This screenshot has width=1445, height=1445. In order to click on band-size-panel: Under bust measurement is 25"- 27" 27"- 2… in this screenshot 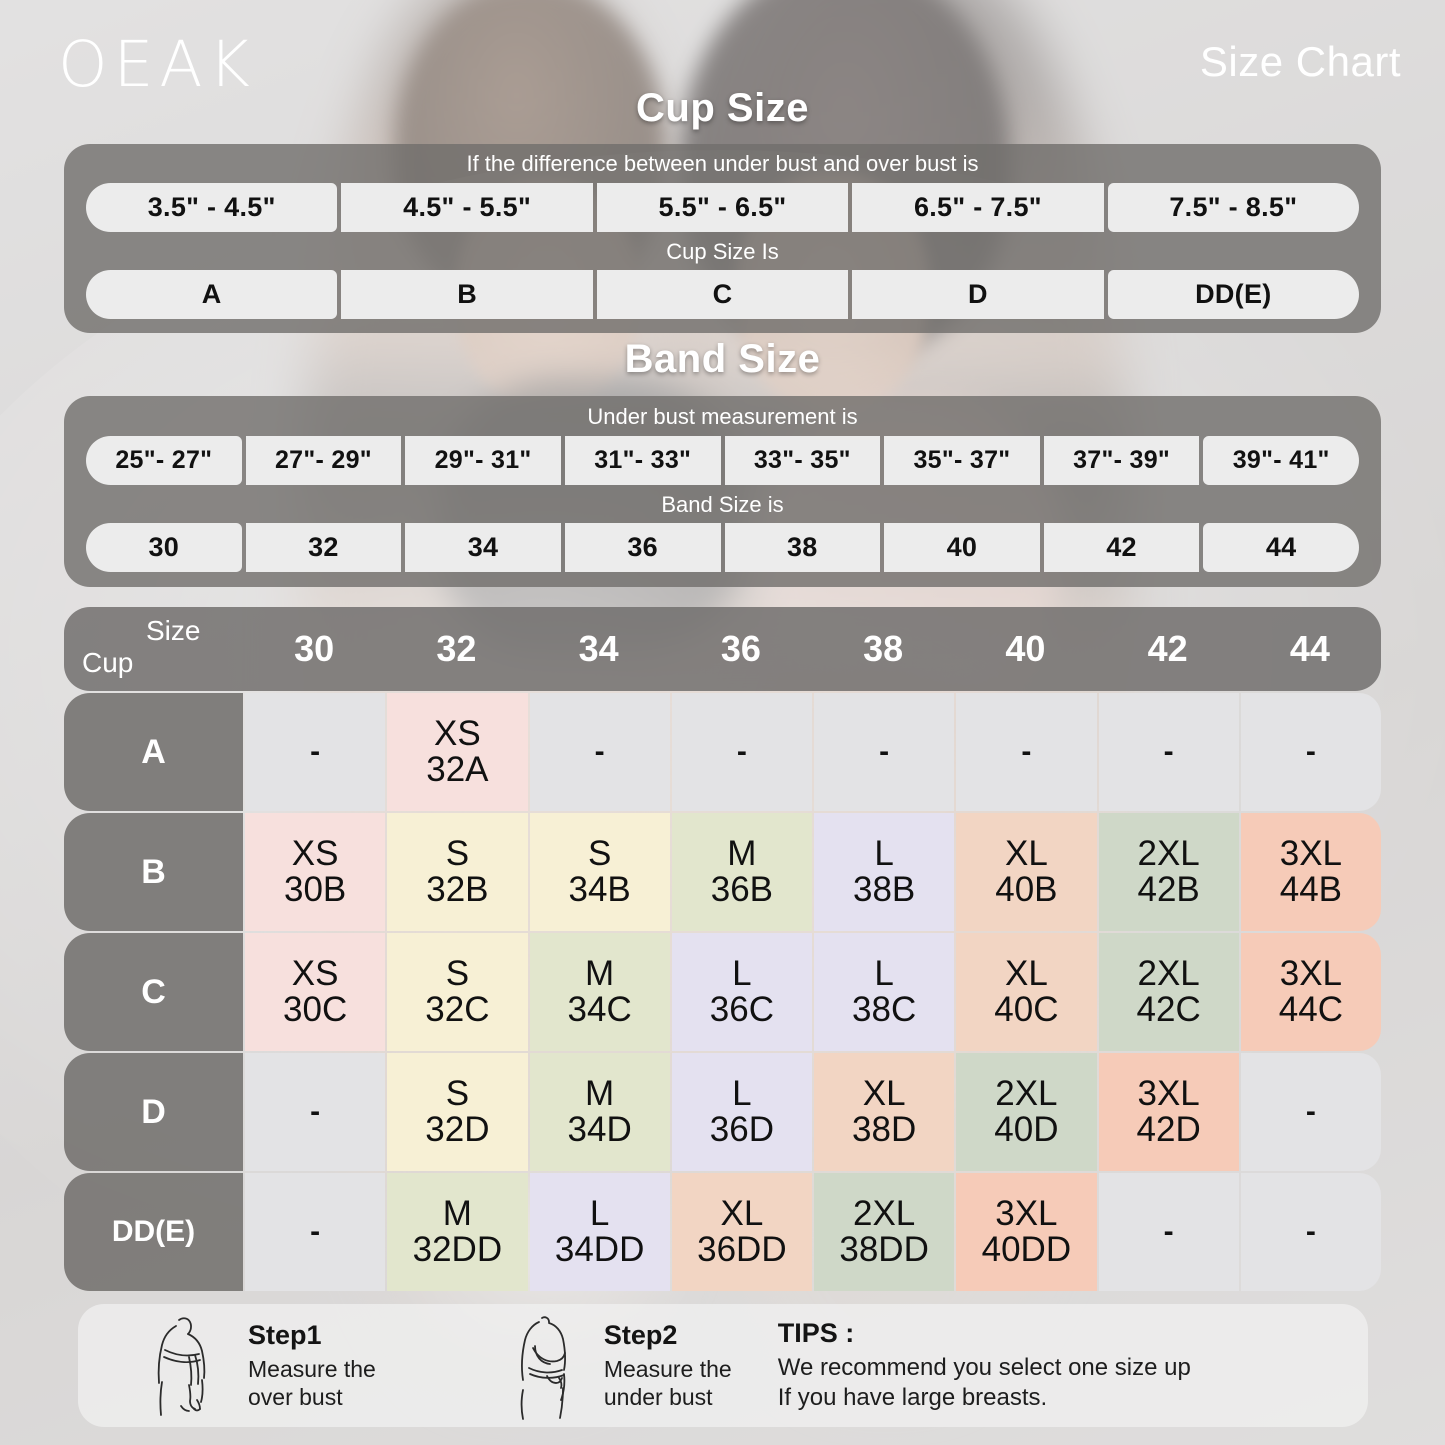, I will do `click(722, 491)`.